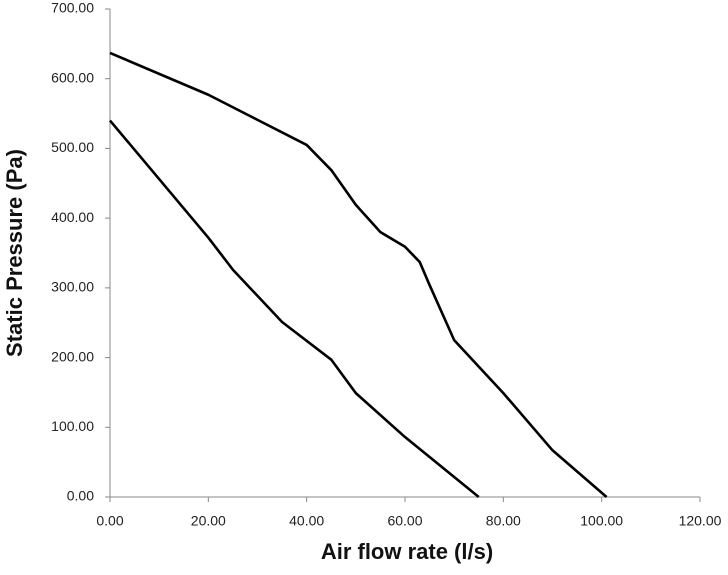 The image size is (728, 575). What do you see at coordinates (72, 217) in the screenshot?
I see `y-tick-label: 400.00` at bounding box center [72, 217].